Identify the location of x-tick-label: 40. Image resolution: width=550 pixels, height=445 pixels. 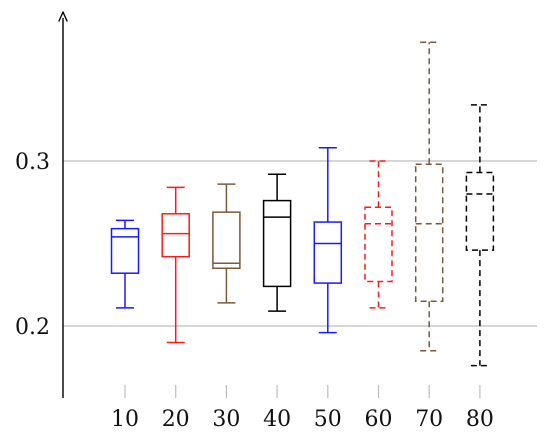
(277, 419).